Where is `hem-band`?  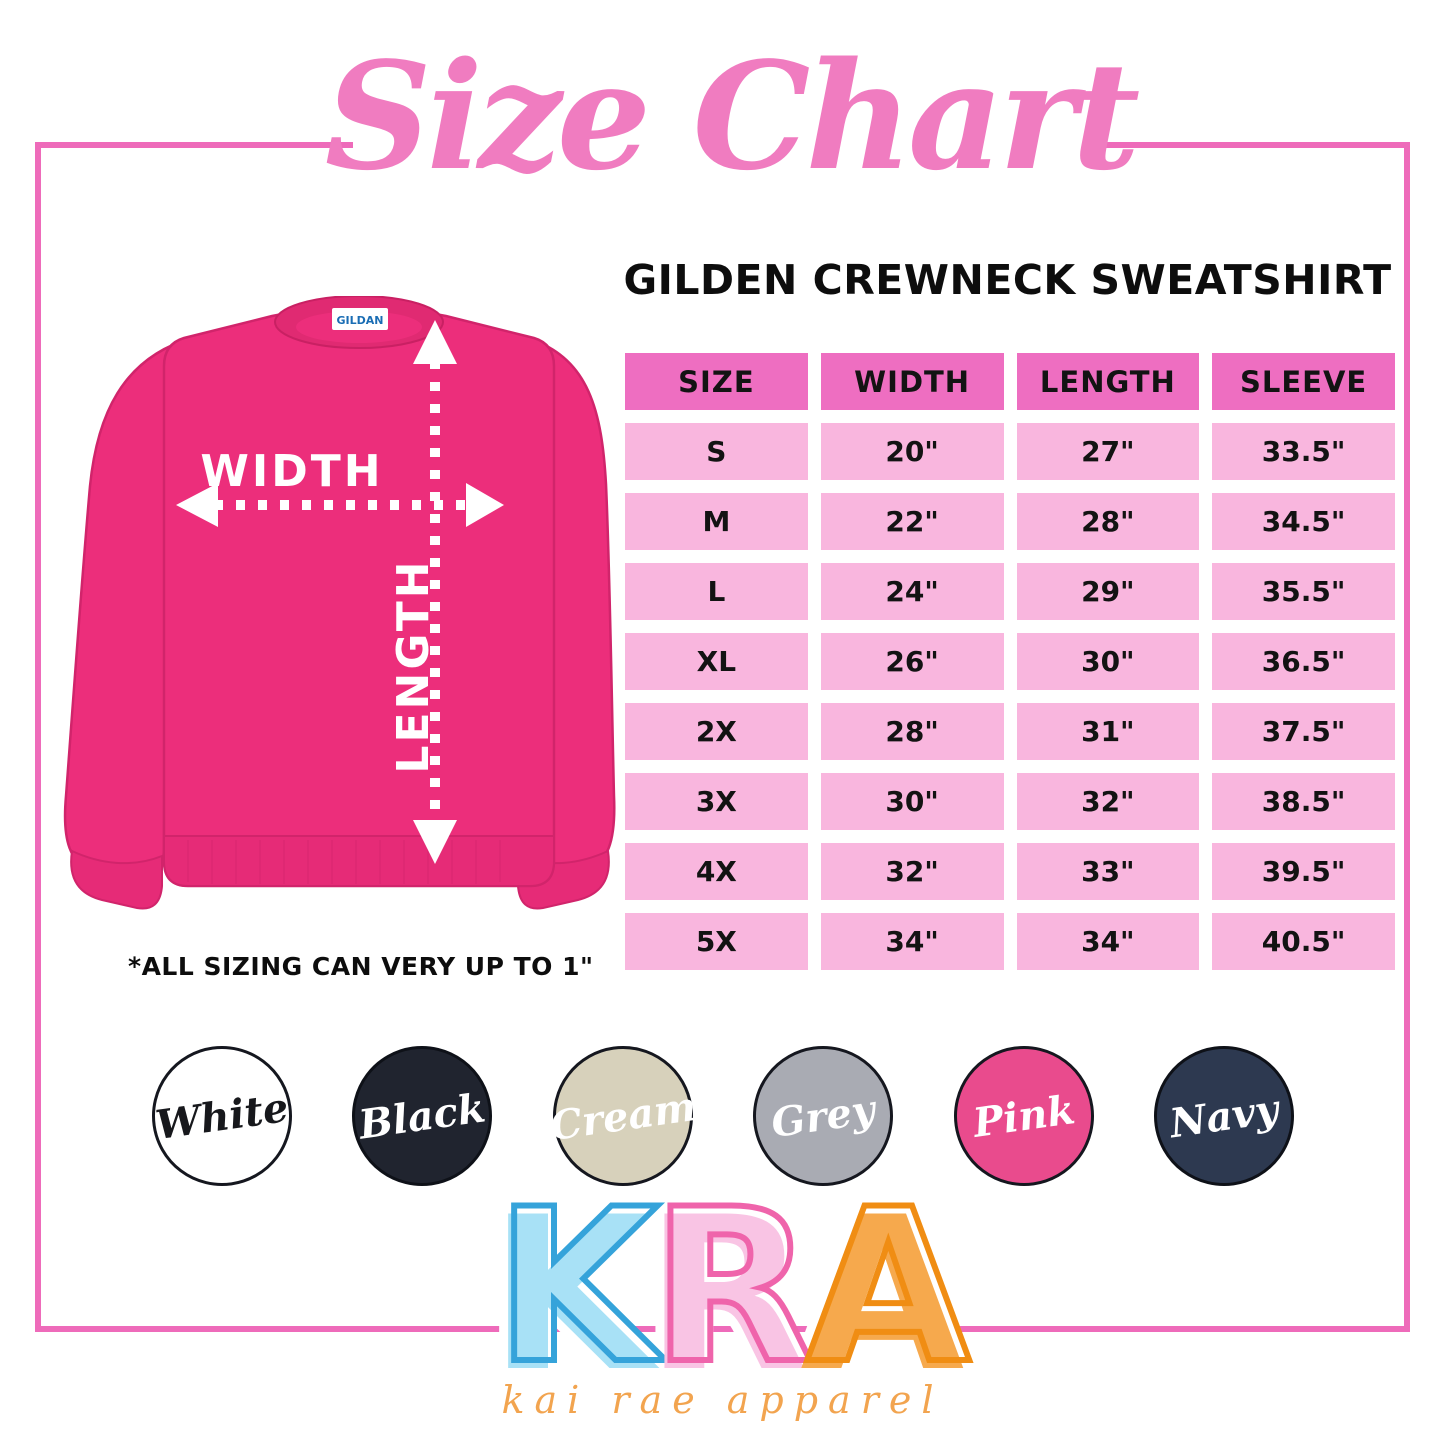
hem-band is located at coordinates (359, 861).